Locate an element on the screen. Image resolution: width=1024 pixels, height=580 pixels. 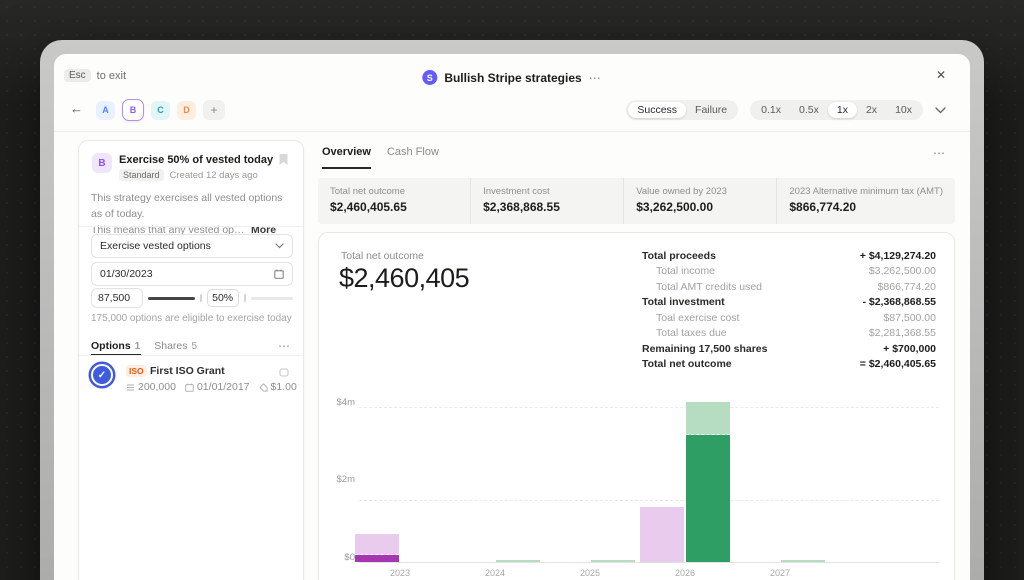
tab-overview: Overview is located at coordinates (346, 157).